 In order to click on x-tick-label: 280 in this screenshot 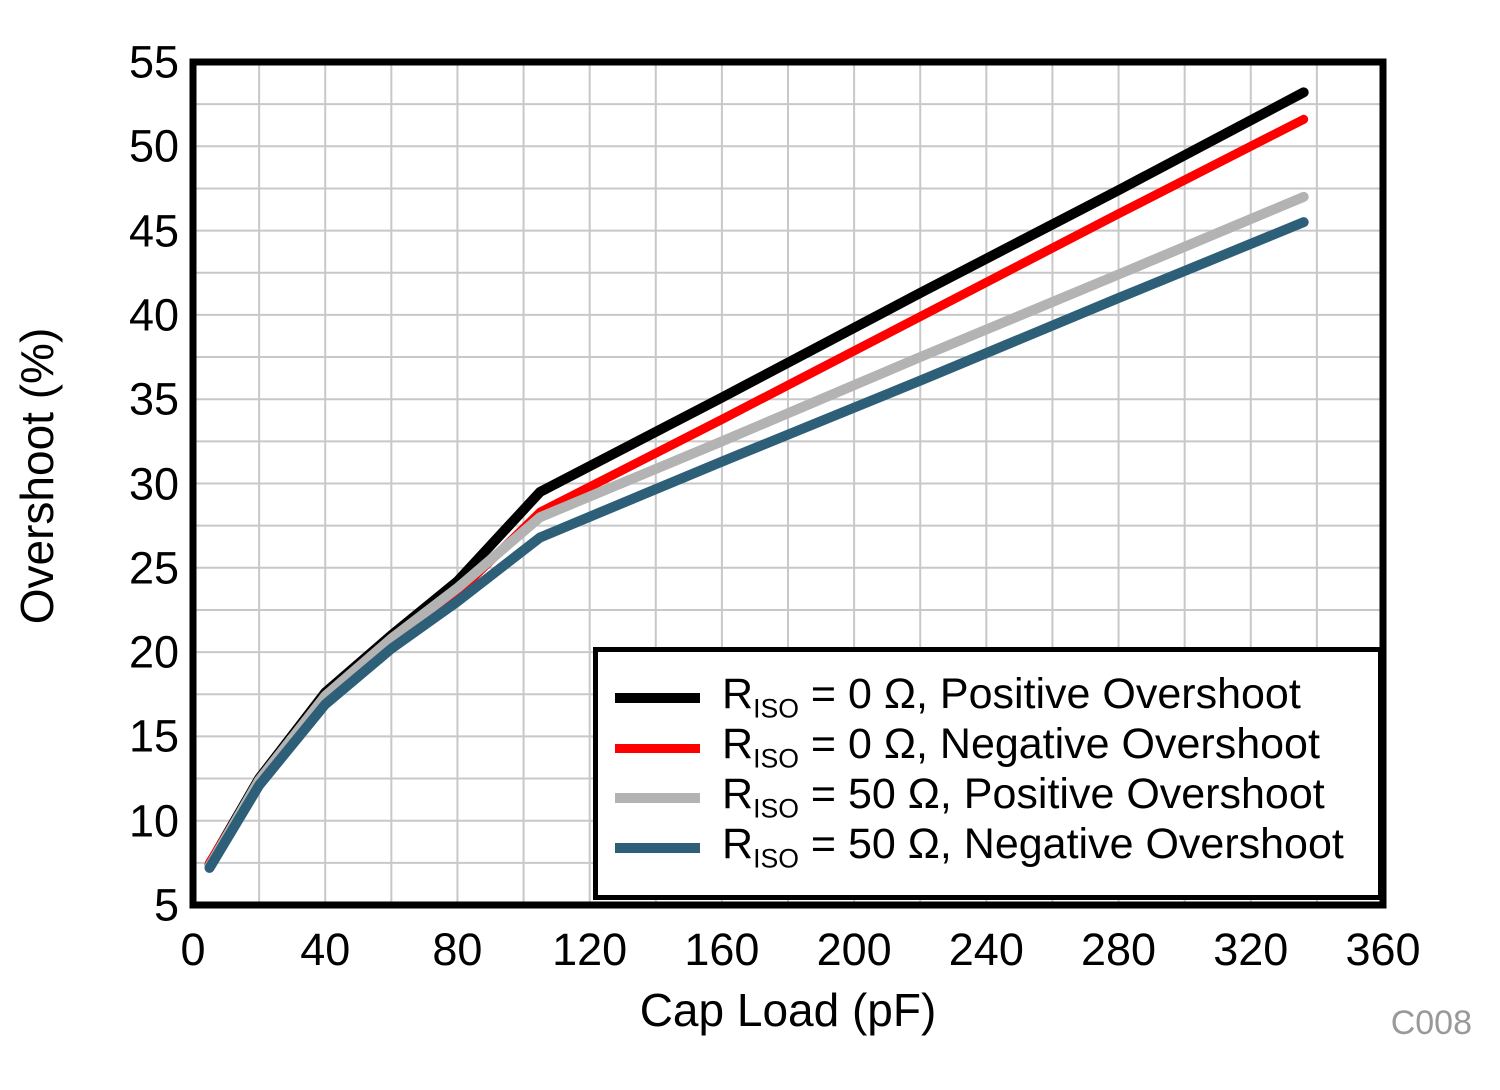, I will do `click(1119, 949)`.